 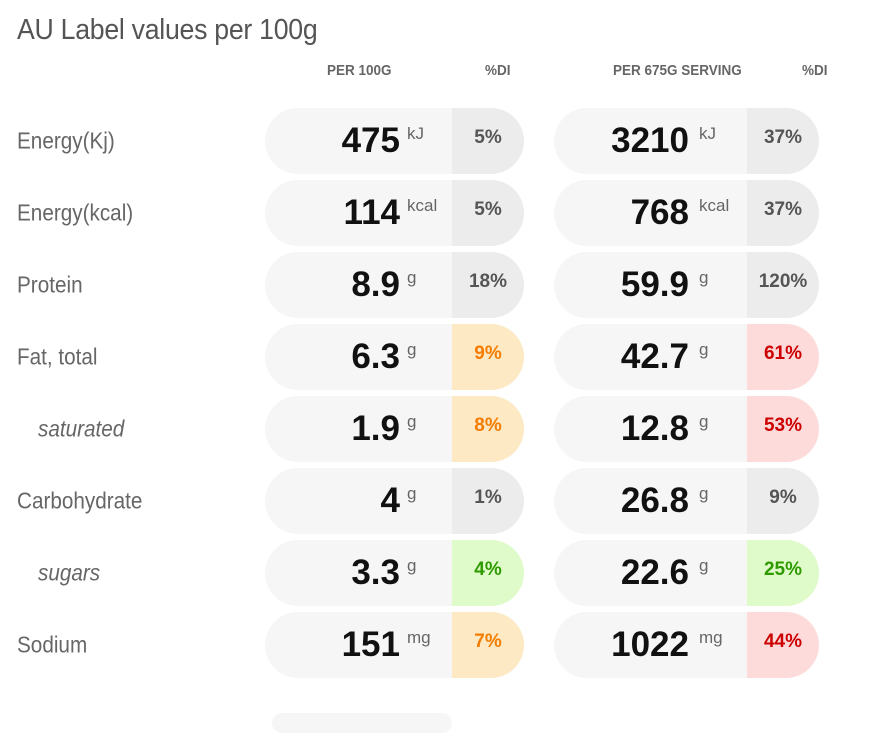 I want to click on per-serving-unit: kcal, so click(x=714, y=205).